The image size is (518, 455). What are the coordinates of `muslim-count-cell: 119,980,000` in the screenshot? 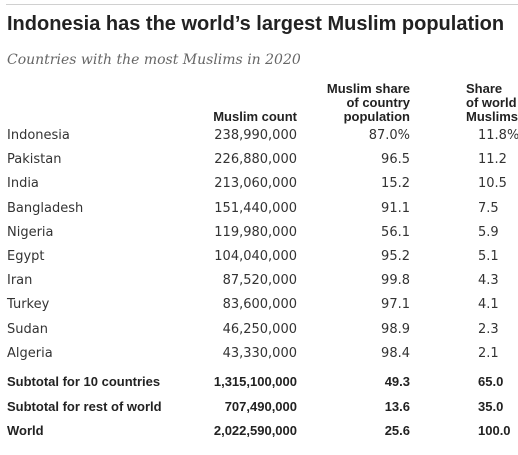 It's located at (255, 232).